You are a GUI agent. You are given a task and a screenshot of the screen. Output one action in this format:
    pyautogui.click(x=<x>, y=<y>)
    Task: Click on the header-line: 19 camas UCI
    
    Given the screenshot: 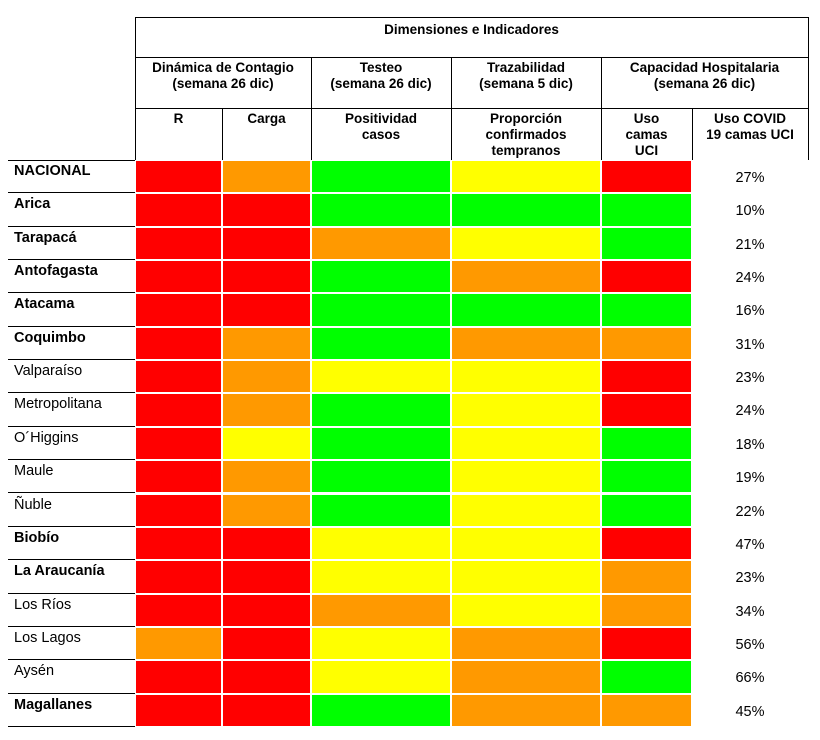 What is the action you would take?
    pyautogui.click(x=750, y=134)
    